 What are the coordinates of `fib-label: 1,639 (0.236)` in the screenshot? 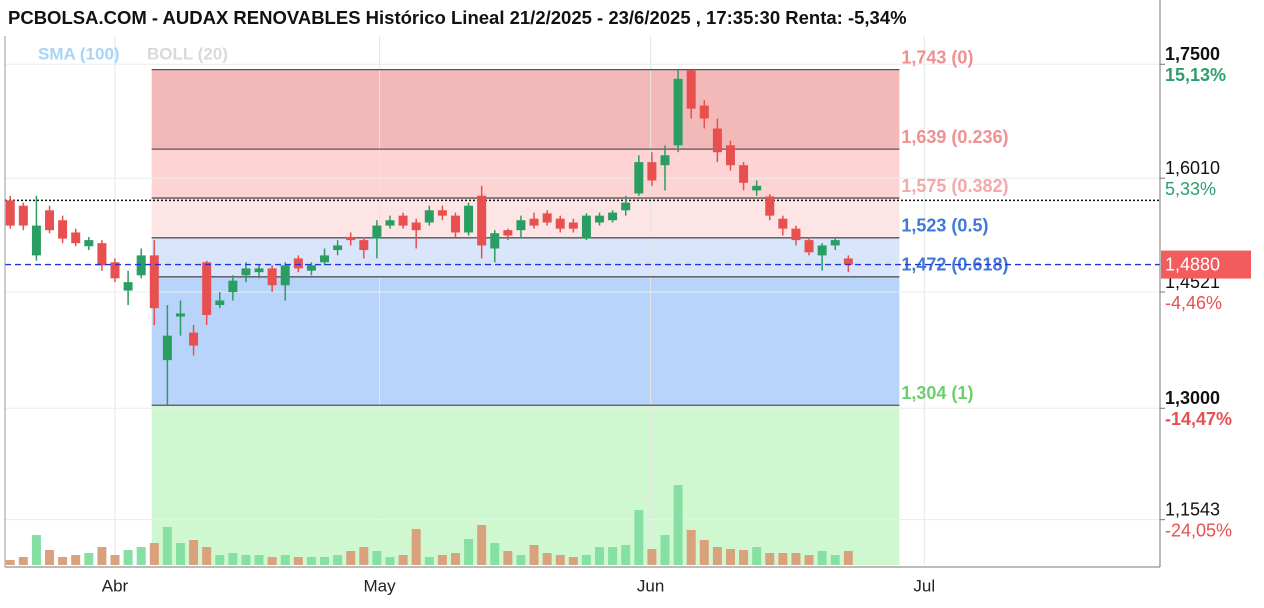 It's located at (954, 137).